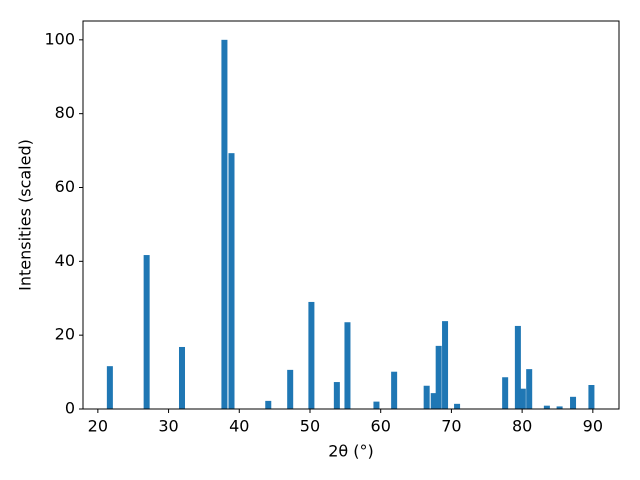 This screenshot has width=640, height=480. I want to click on y-axis-label: Intensities (scaled), so click(25, 215).